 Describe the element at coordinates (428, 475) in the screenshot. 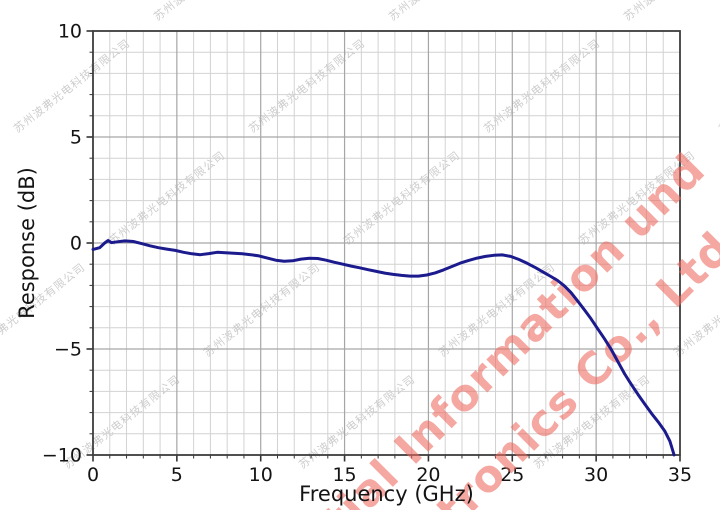

I see `x-tick-label: 20` at that location.